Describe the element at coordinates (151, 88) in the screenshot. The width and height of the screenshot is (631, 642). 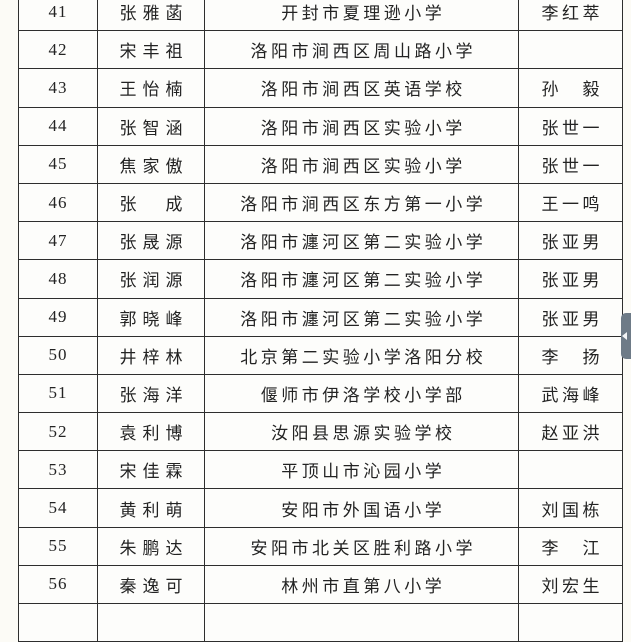
I see `cell-student-name: 王怡楠` at that location.